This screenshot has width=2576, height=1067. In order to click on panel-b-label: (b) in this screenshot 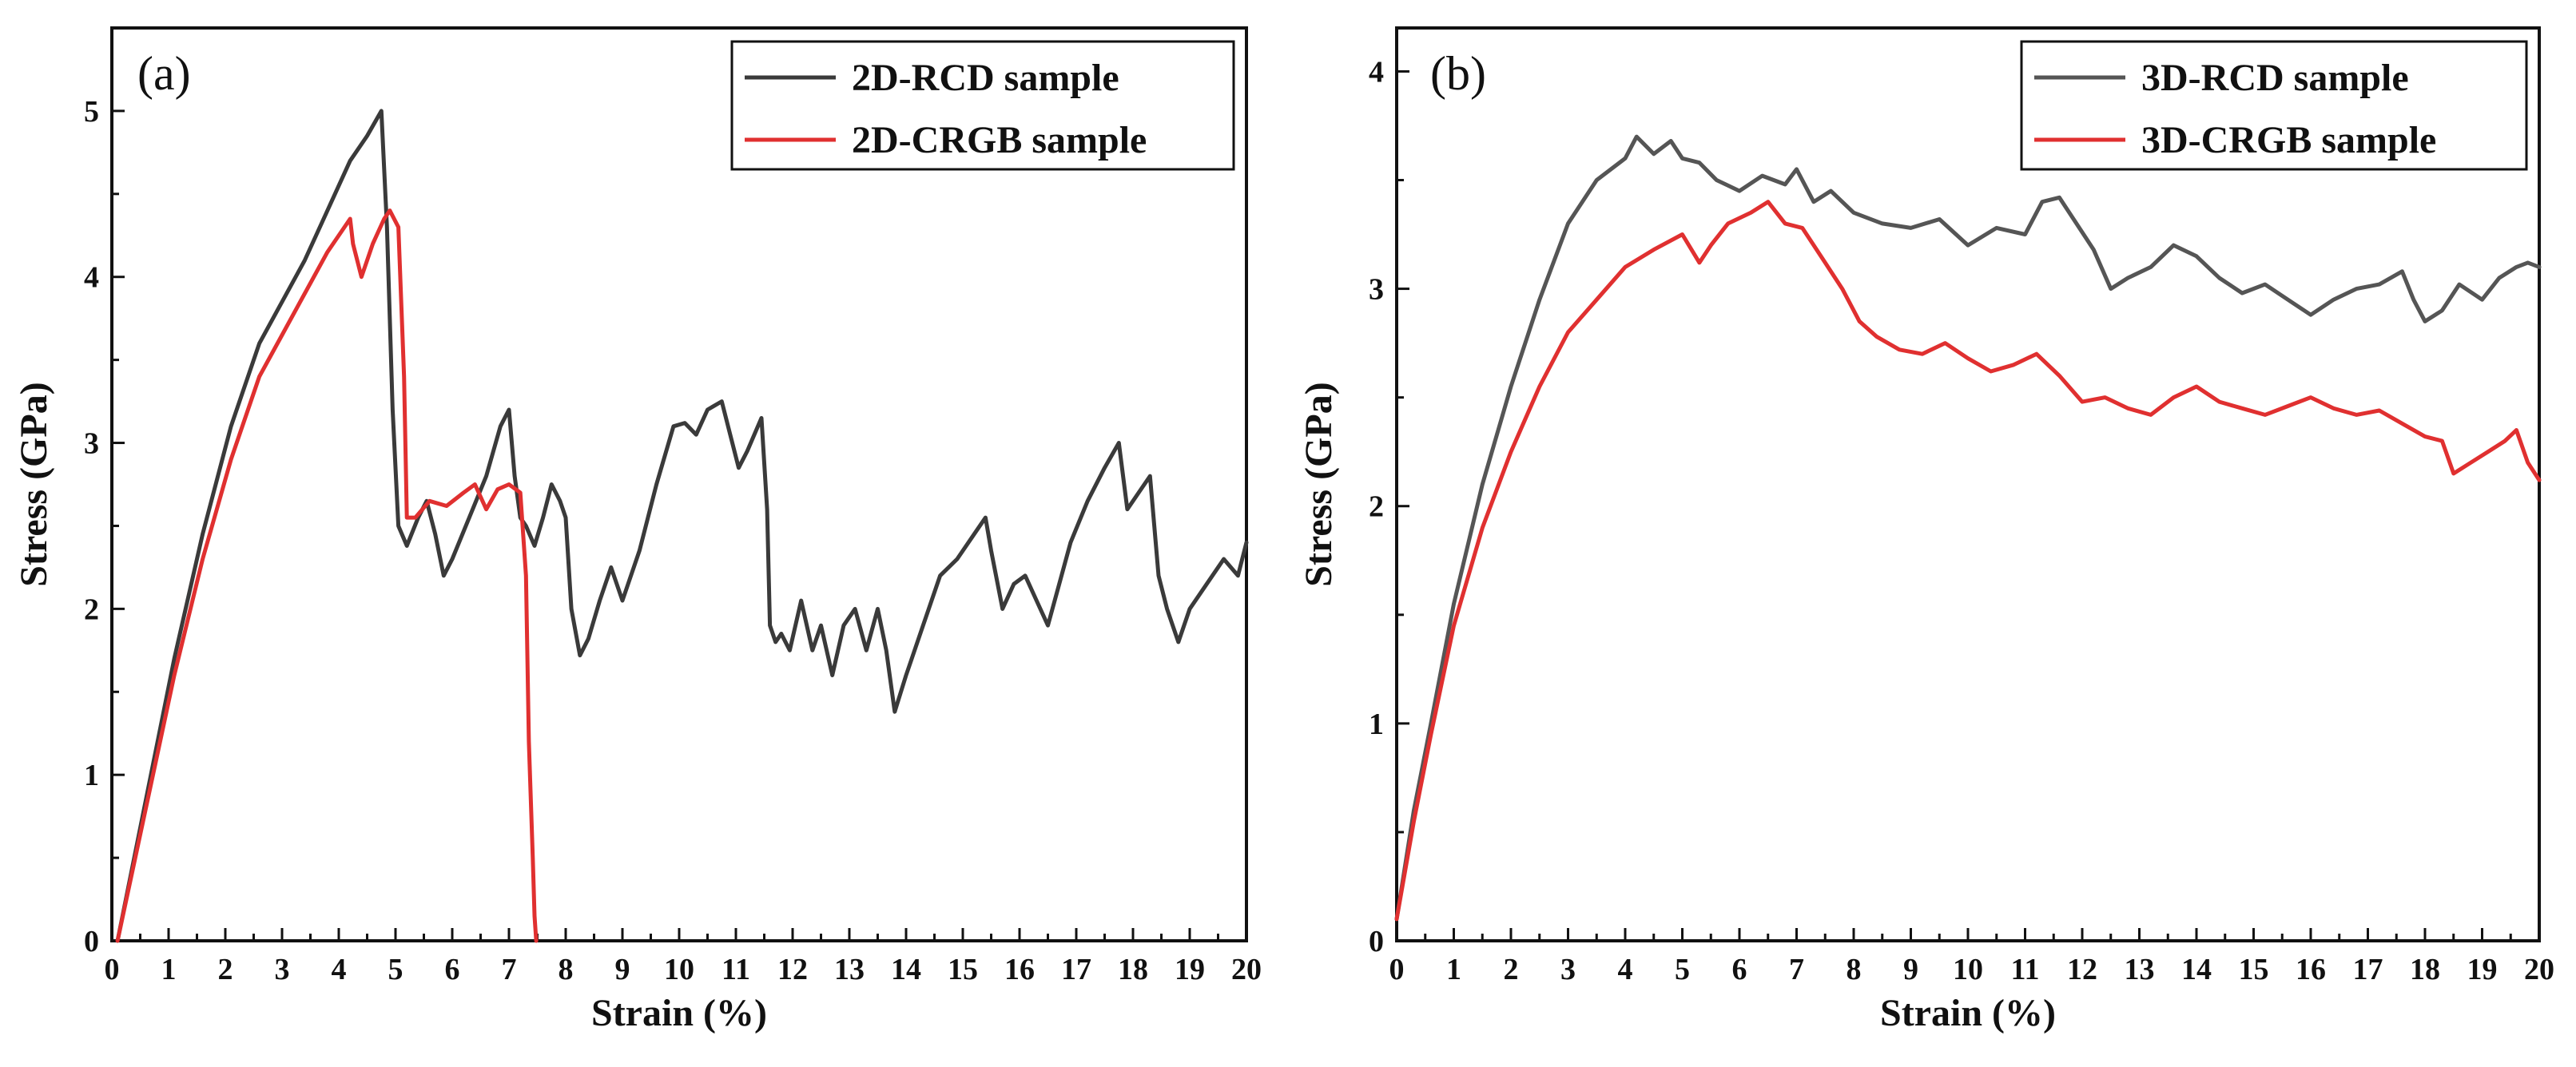, I will do `click(1458, 74)`.